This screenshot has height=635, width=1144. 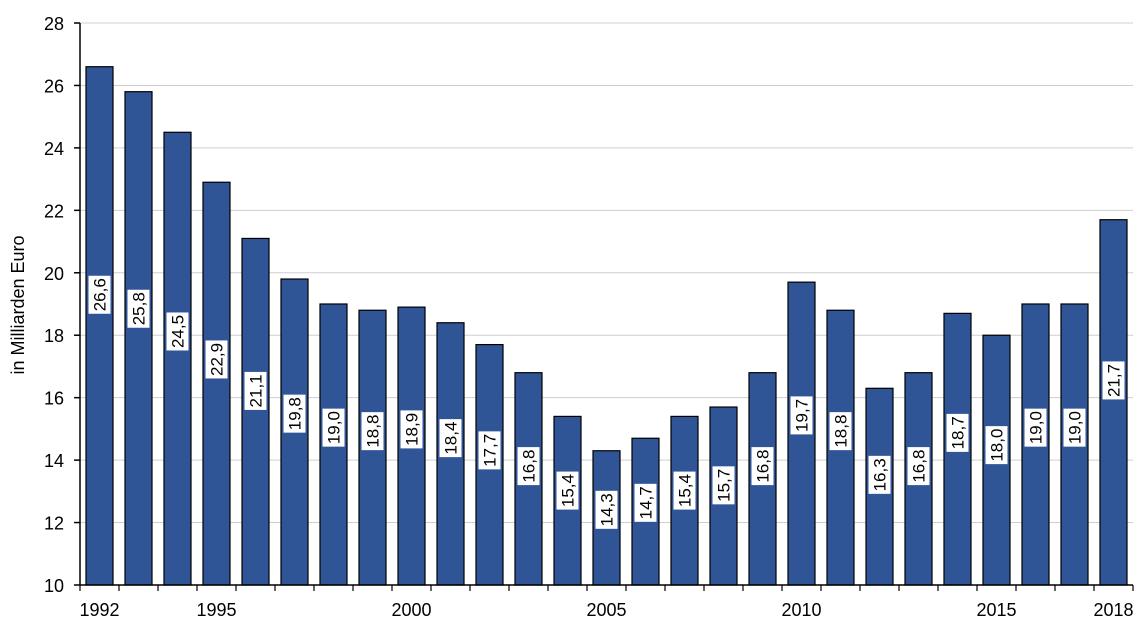 What do you see at coordinates (18, 304) in the screenshot?
I see `y-axis-title: in Milliarden Euro` at bounding box center [18, 304].